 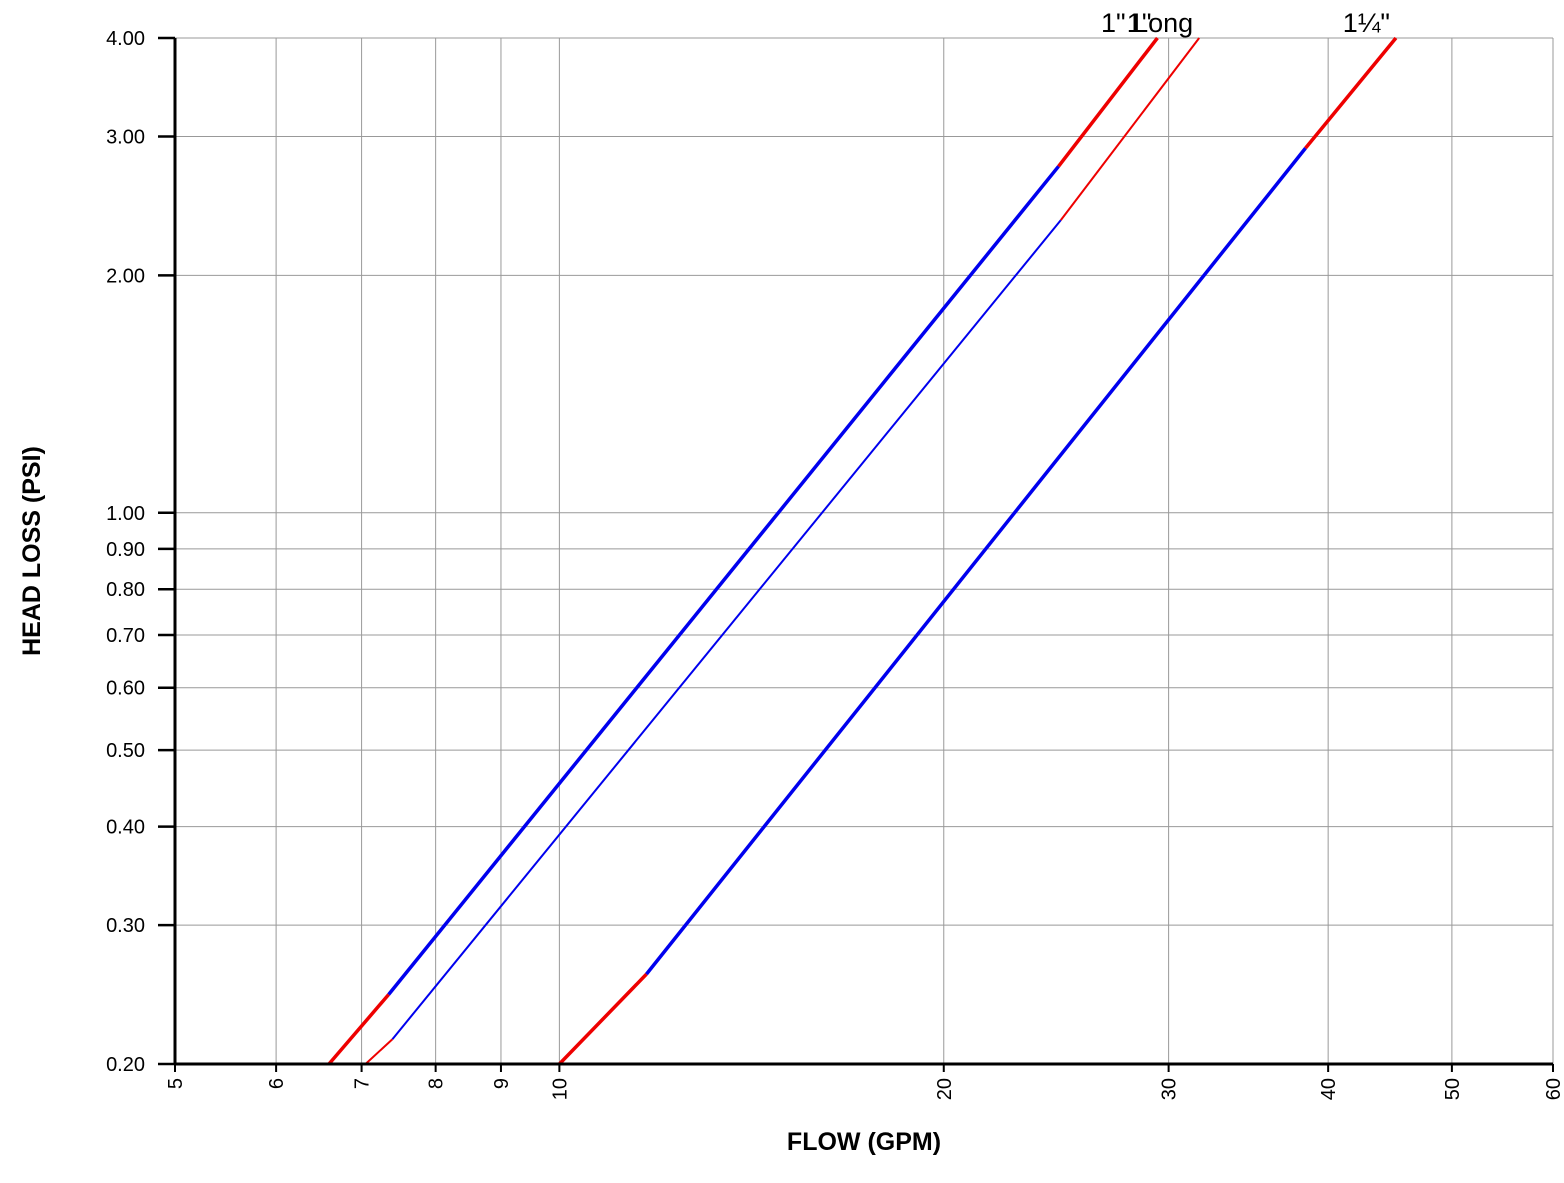 I want to click on x-tick-label: 30, so click(x=1170, y=1089).